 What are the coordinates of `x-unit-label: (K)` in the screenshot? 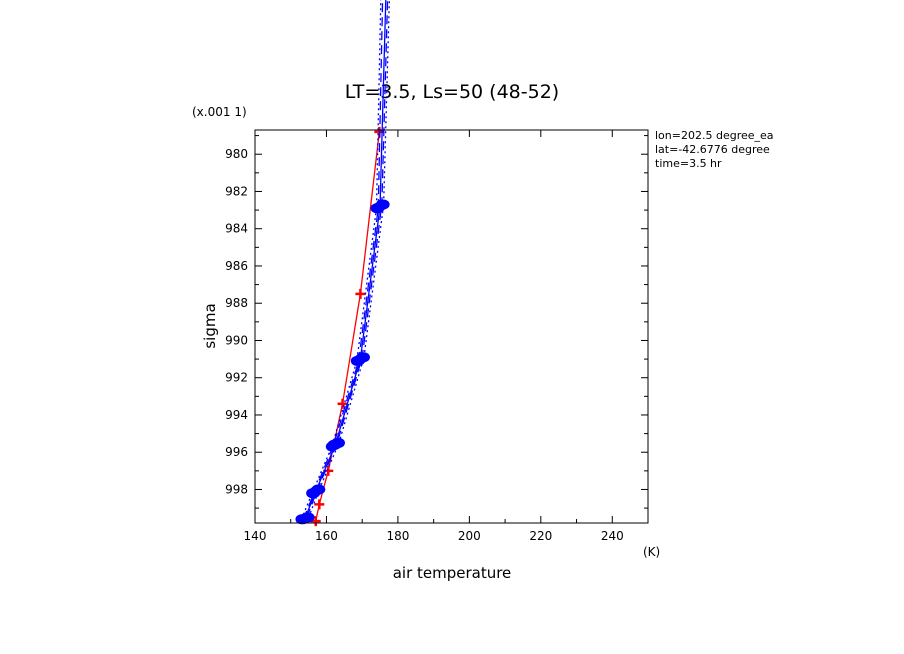 It's located at (651, 552).